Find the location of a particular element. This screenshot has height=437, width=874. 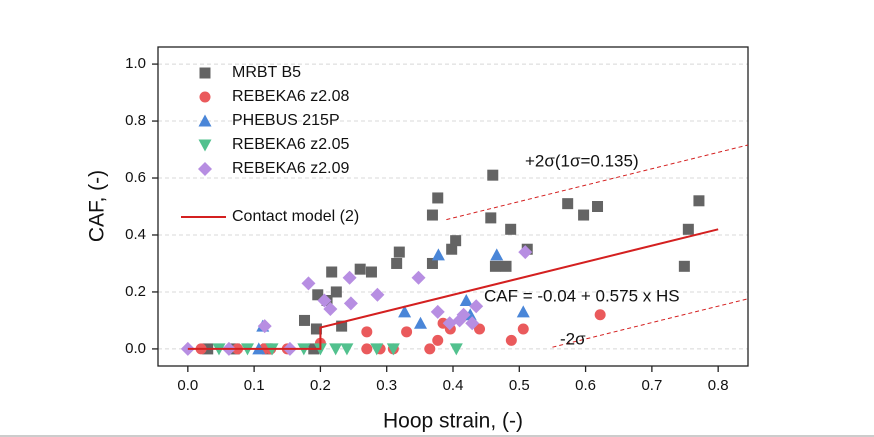

annotation: -2σ is located at coordinates (573, 338).